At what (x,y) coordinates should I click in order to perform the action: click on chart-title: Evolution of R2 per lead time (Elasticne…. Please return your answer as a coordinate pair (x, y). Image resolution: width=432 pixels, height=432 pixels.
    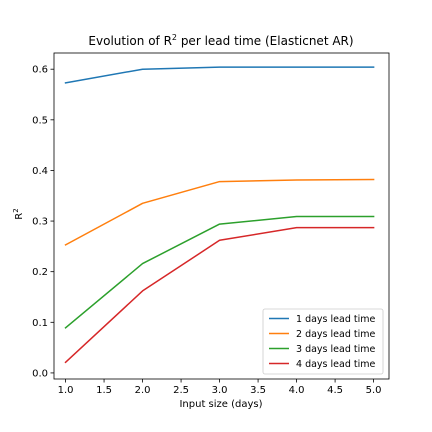
    Looking at the image, I should click on (220, 40).